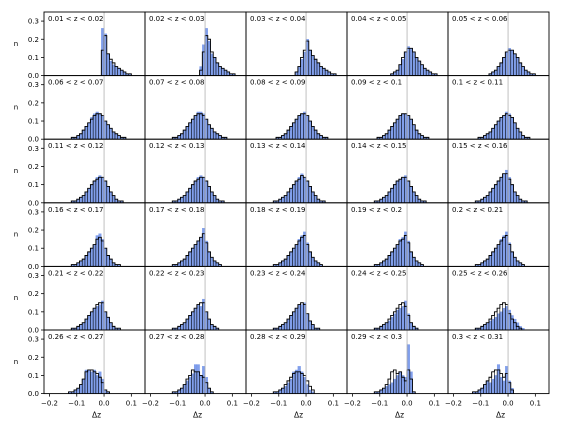 The height and width of the screenshot is (432, 563). I want to click on histogram-panel: 0.1 < z < 0.11, so click(498, 107).